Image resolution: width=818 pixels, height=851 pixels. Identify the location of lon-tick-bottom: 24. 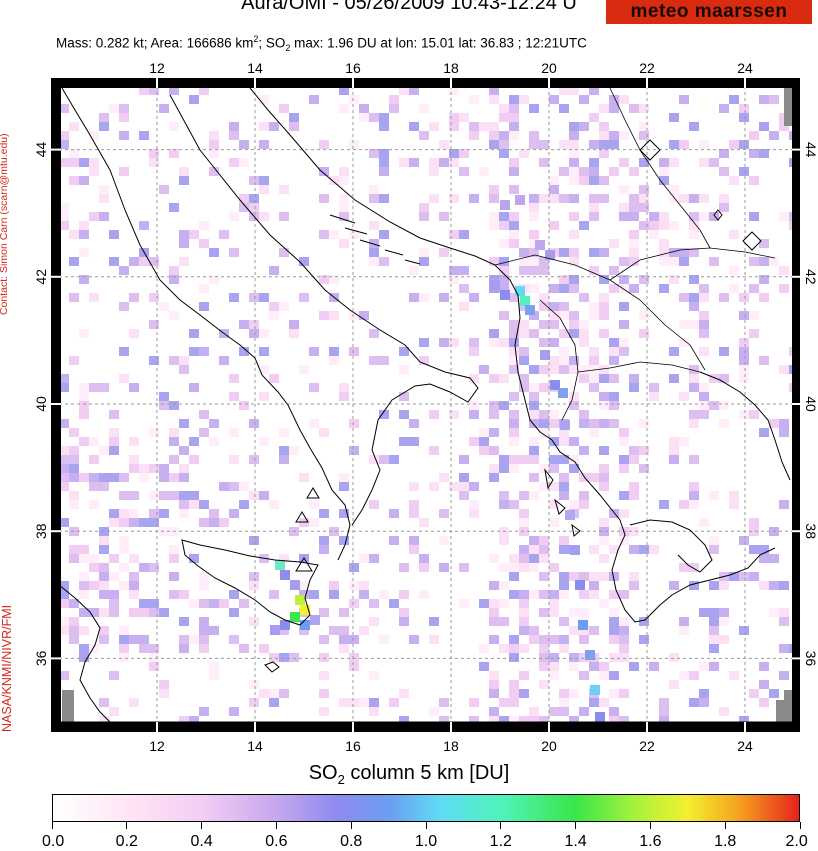
(745, 746).